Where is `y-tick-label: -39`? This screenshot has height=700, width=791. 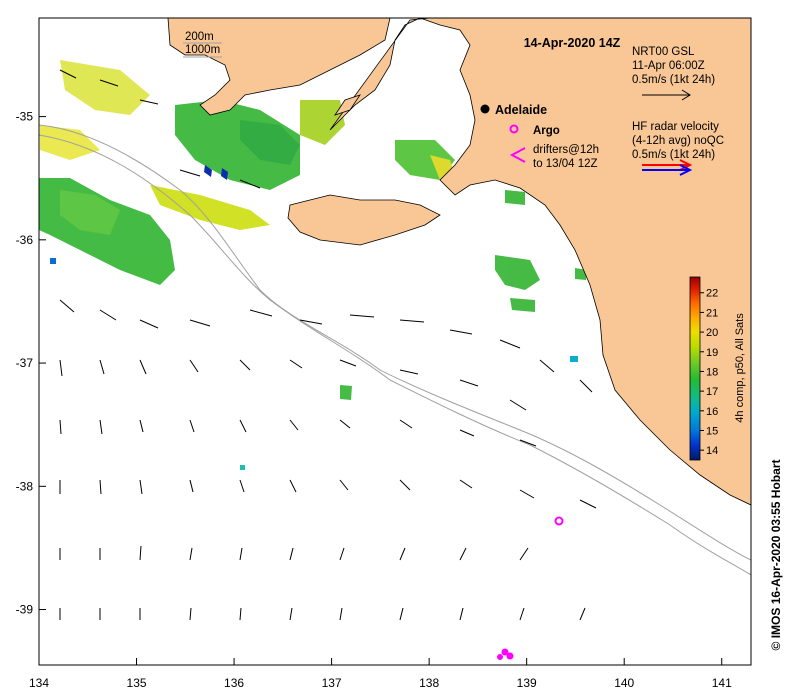 y-tick-label: -39 is located at coordinates (25, 610).